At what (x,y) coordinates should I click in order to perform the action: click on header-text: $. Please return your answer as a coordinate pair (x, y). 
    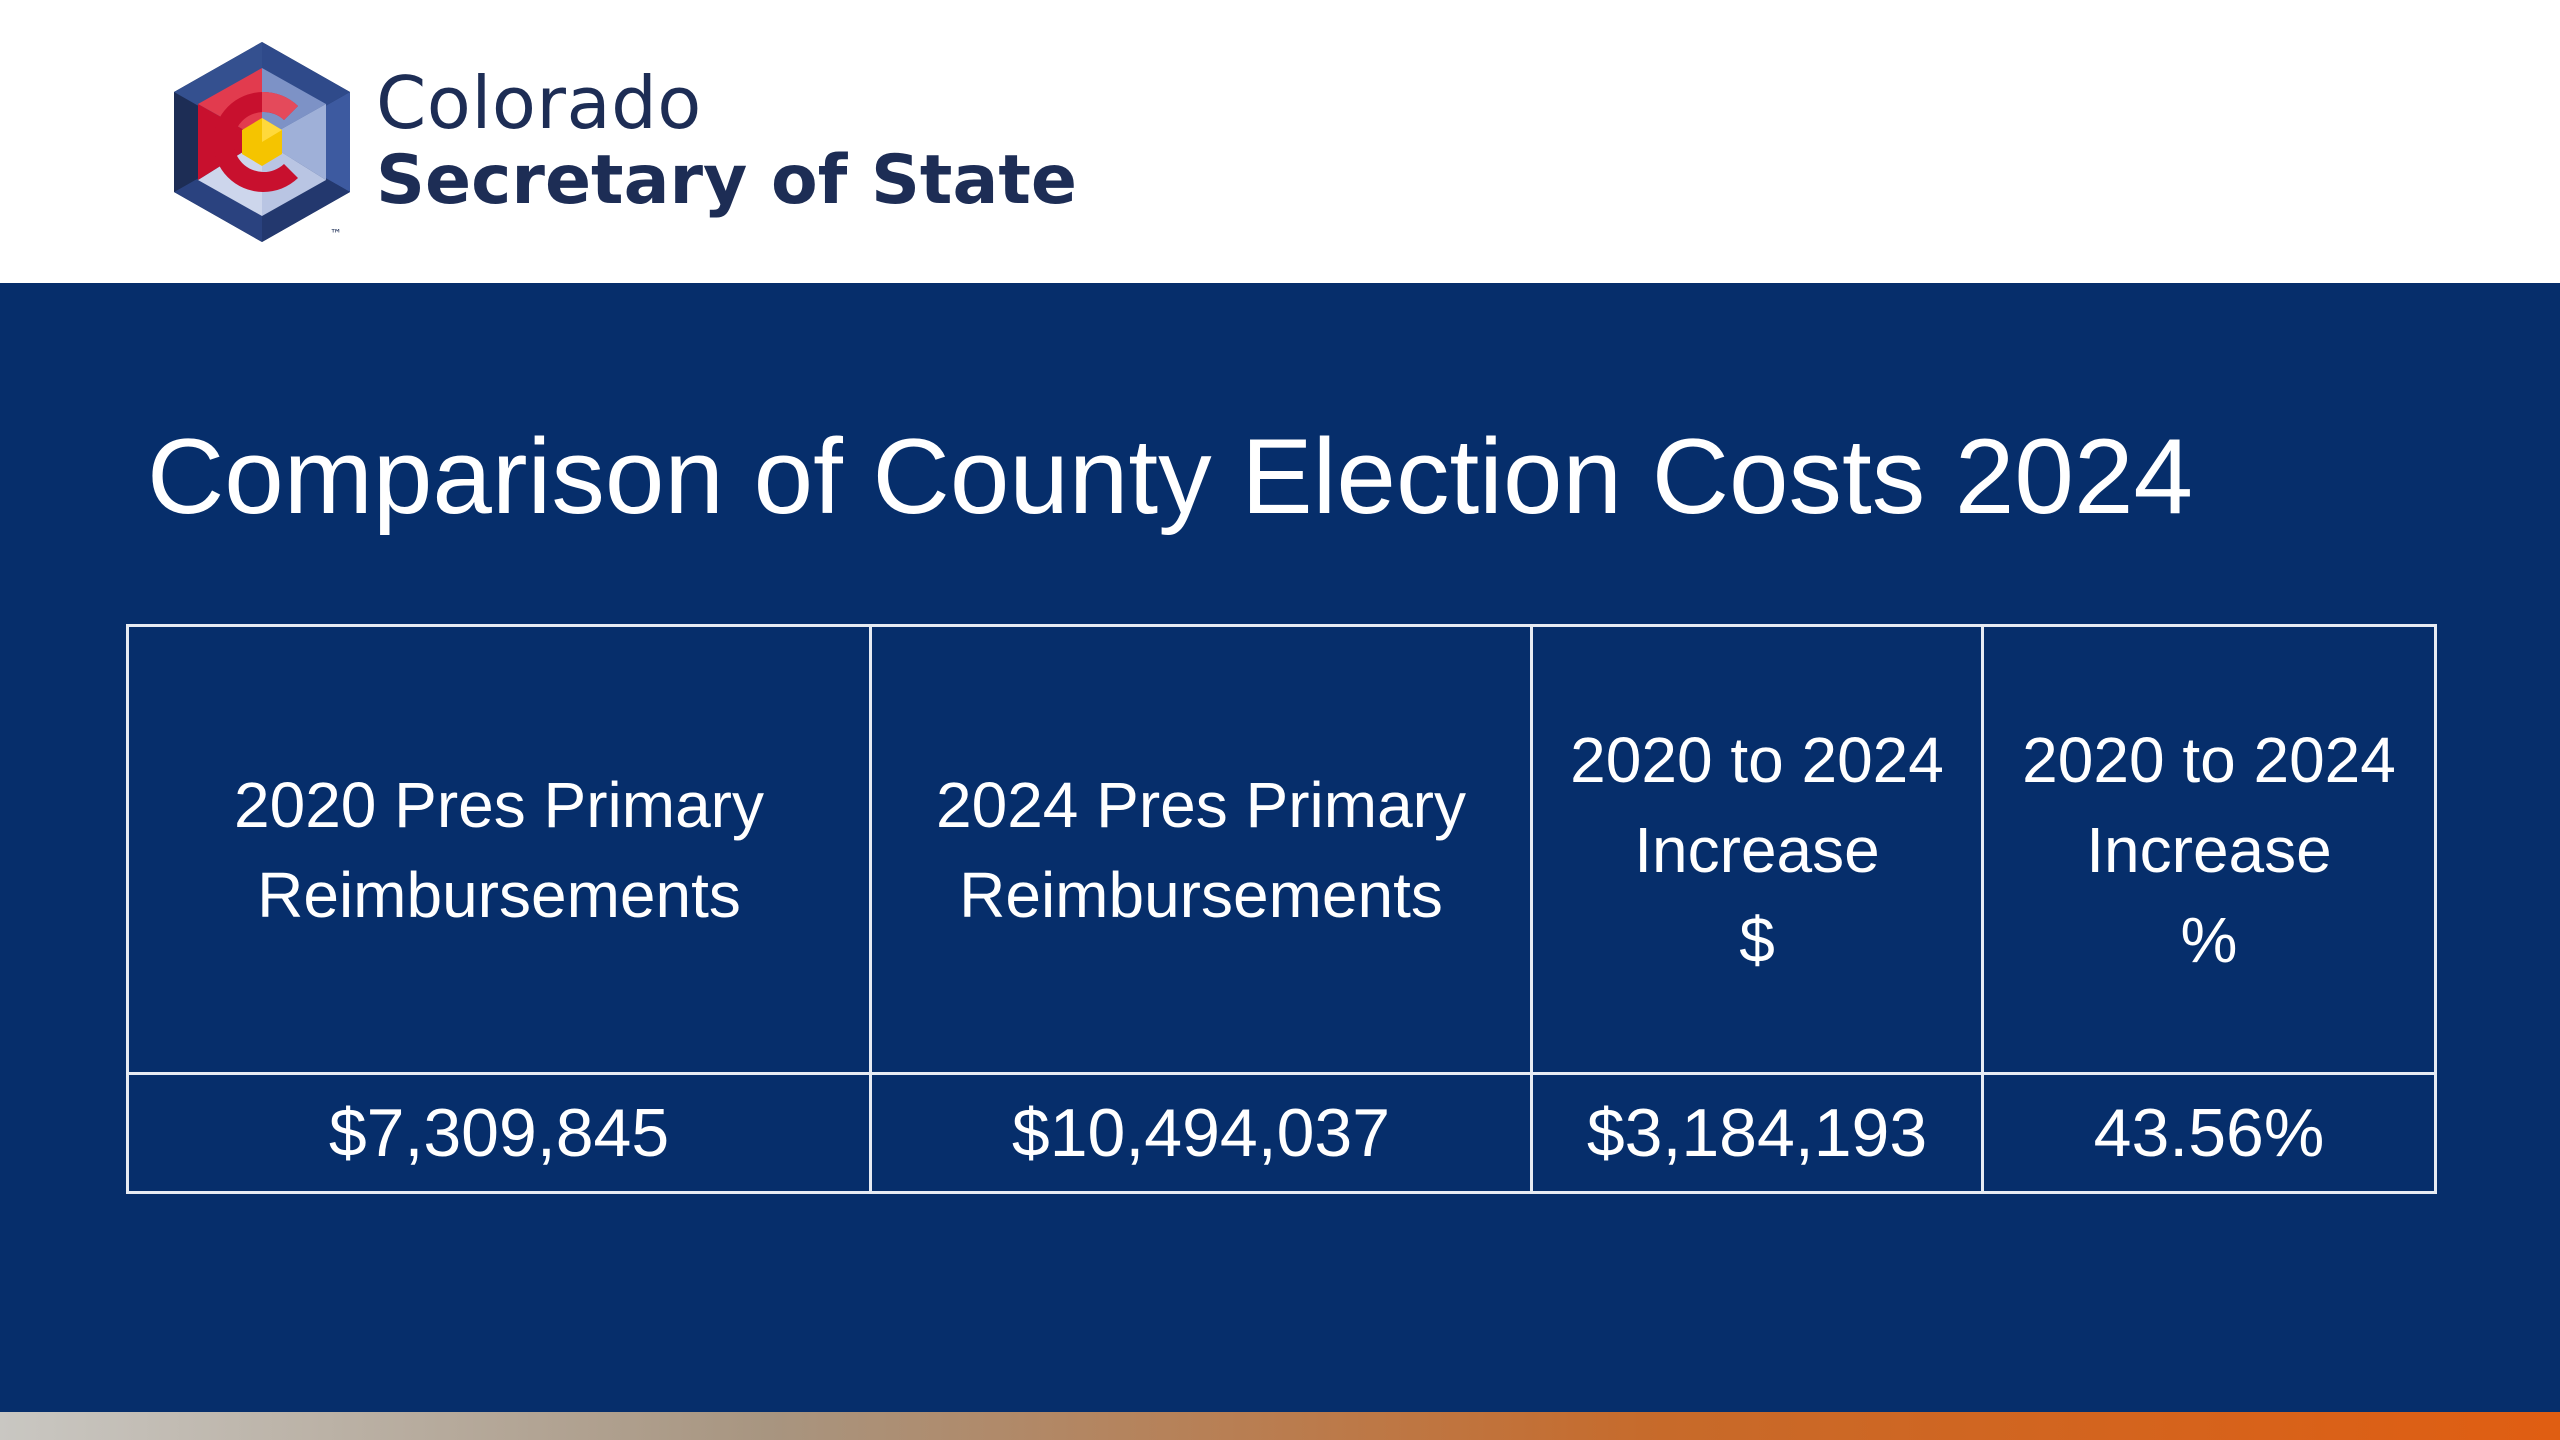
    Looking at the image, I should click on (1757, 939).